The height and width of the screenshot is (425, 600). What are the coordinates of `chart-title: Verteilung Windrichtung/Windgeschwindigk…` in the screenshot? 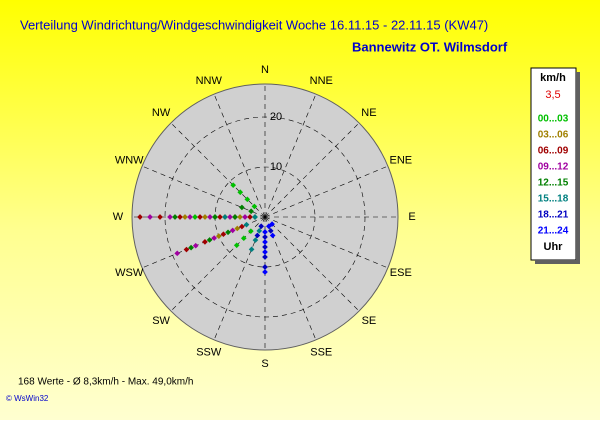 It's located at (254, 24).